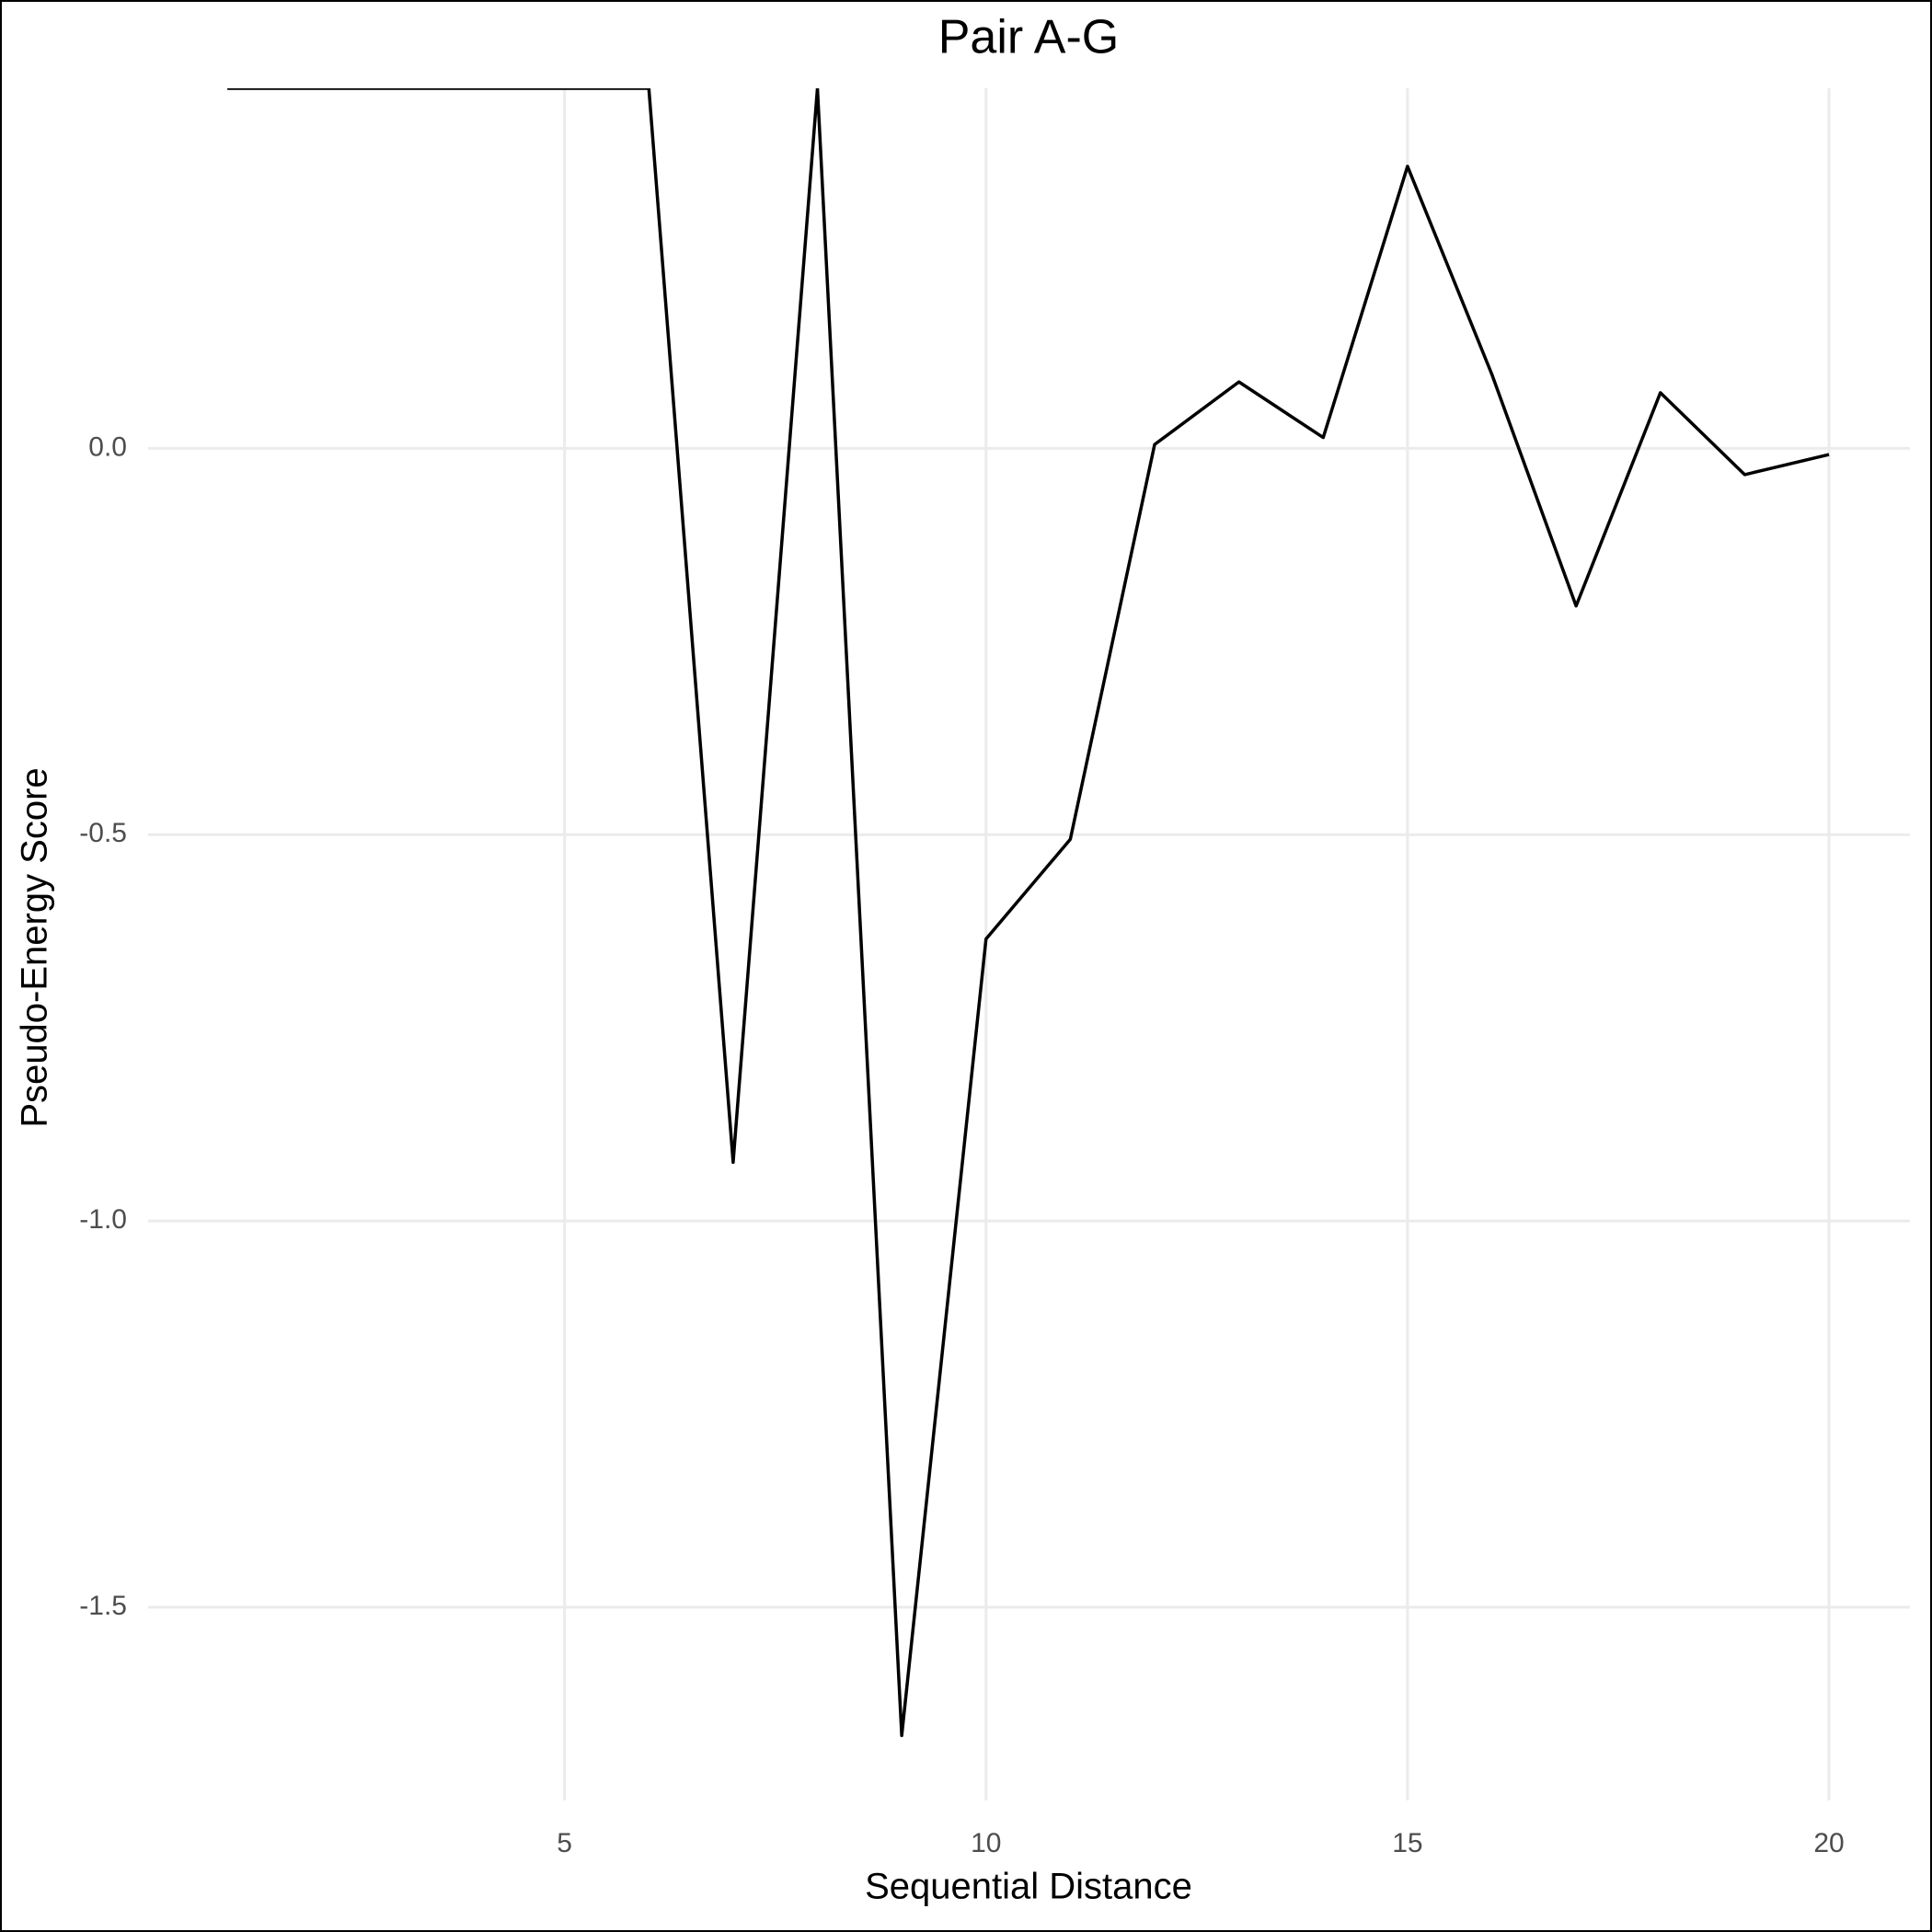 The image size is (1932, 1932). Describe the element at coordinates (1029, 37) in the screenshot. I see `chart-title: Pair A-G` at that location.